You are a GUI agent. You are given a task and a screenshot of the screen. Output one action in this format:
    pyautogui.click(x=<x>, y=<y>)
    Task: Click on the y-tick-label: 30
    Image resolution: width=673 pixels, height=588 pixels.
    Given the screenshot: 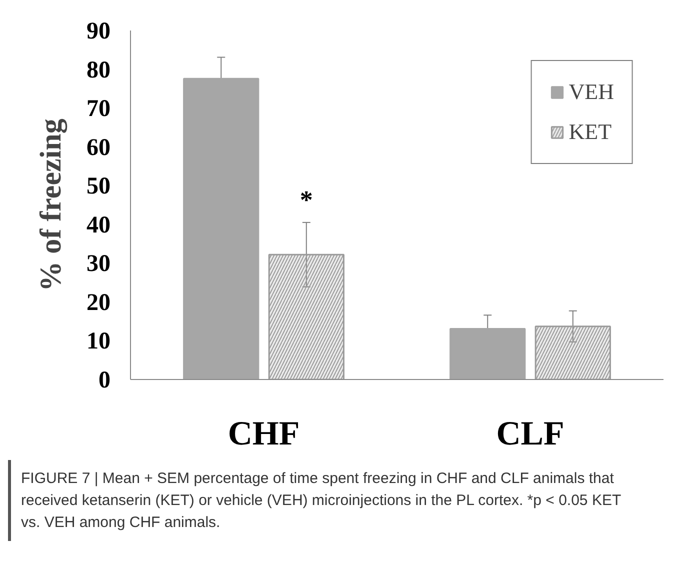 What is the action you would take?
    pyautogui.click(x=98, y=264)
    